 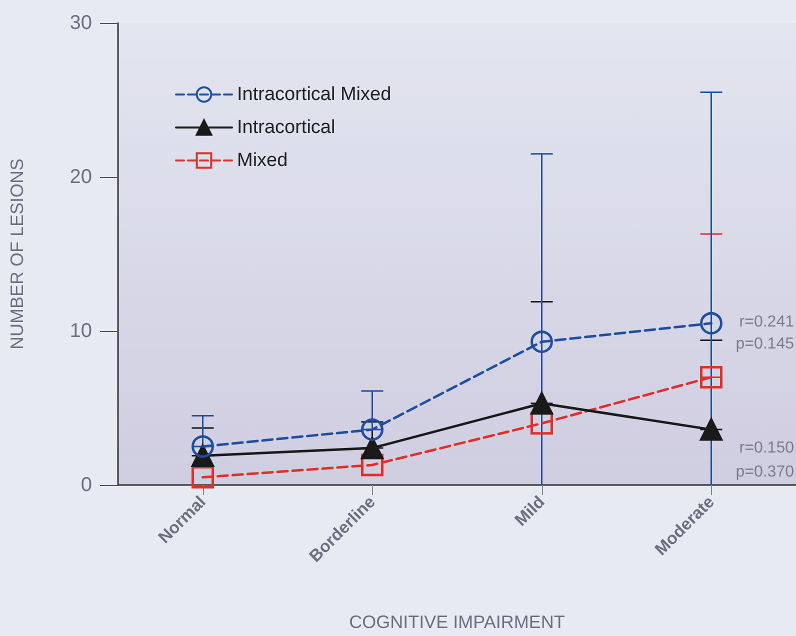 I want to click on legend-label: Intracortical, so click(x=286, y=127).